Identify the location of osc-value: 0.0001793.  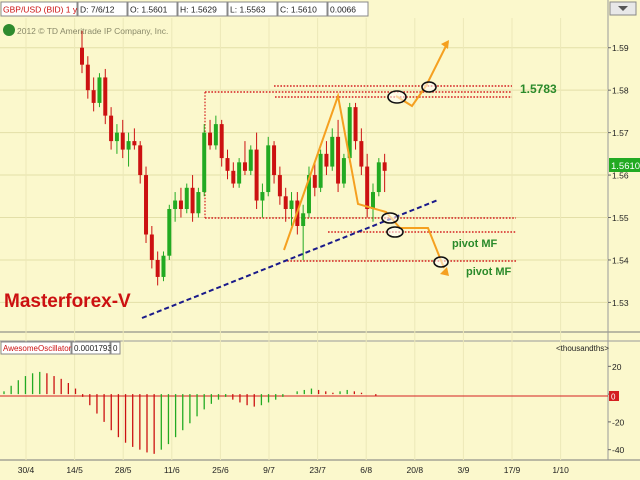
(93, 348).